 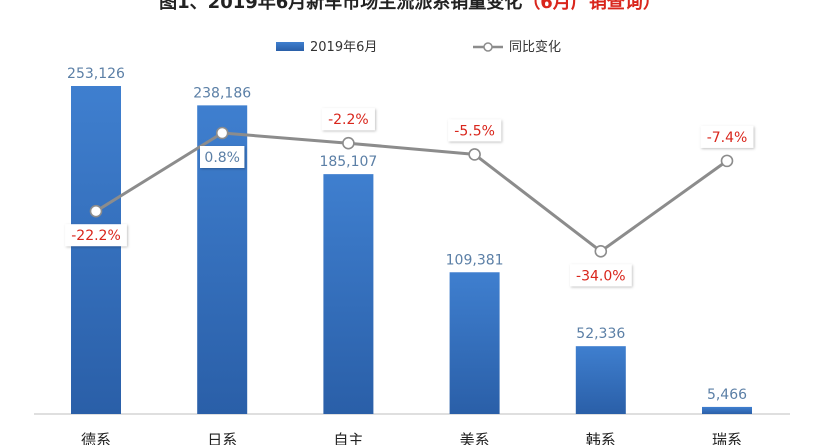 What do you see at coordinates (343, 47) in the screenshot?
I see `legend-bar-label: 2019年6月` at bounding box center [343, 47].